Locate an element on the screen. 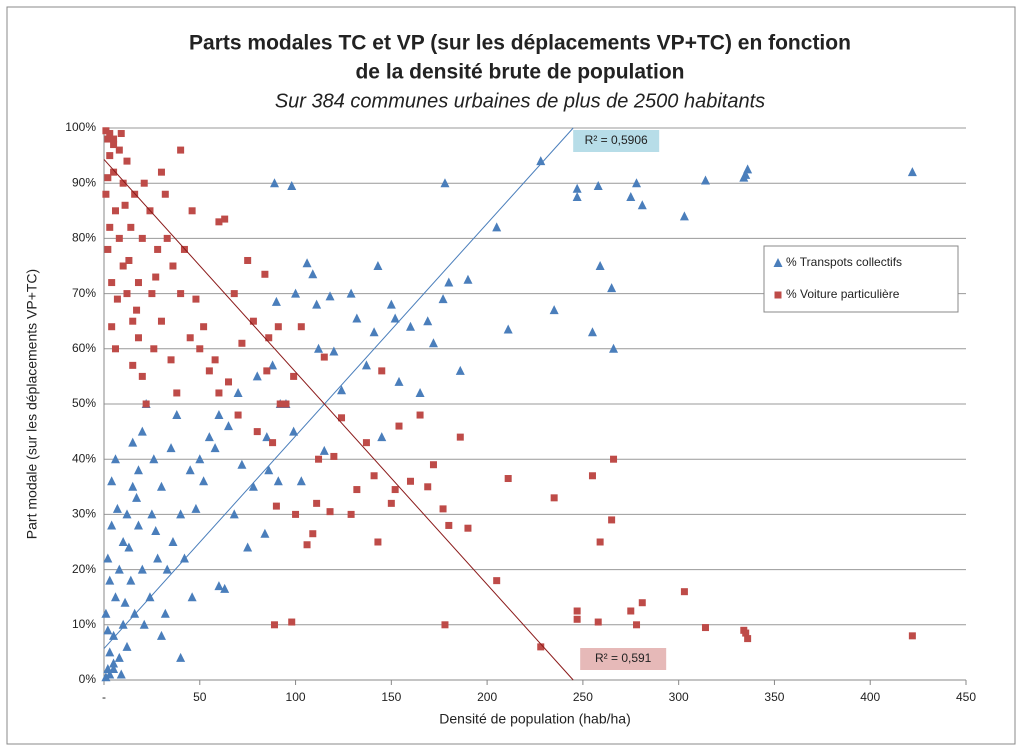 This screenshot has width=1023, height=752. y-tick-label: 20% is located at coordinates (84, 569).